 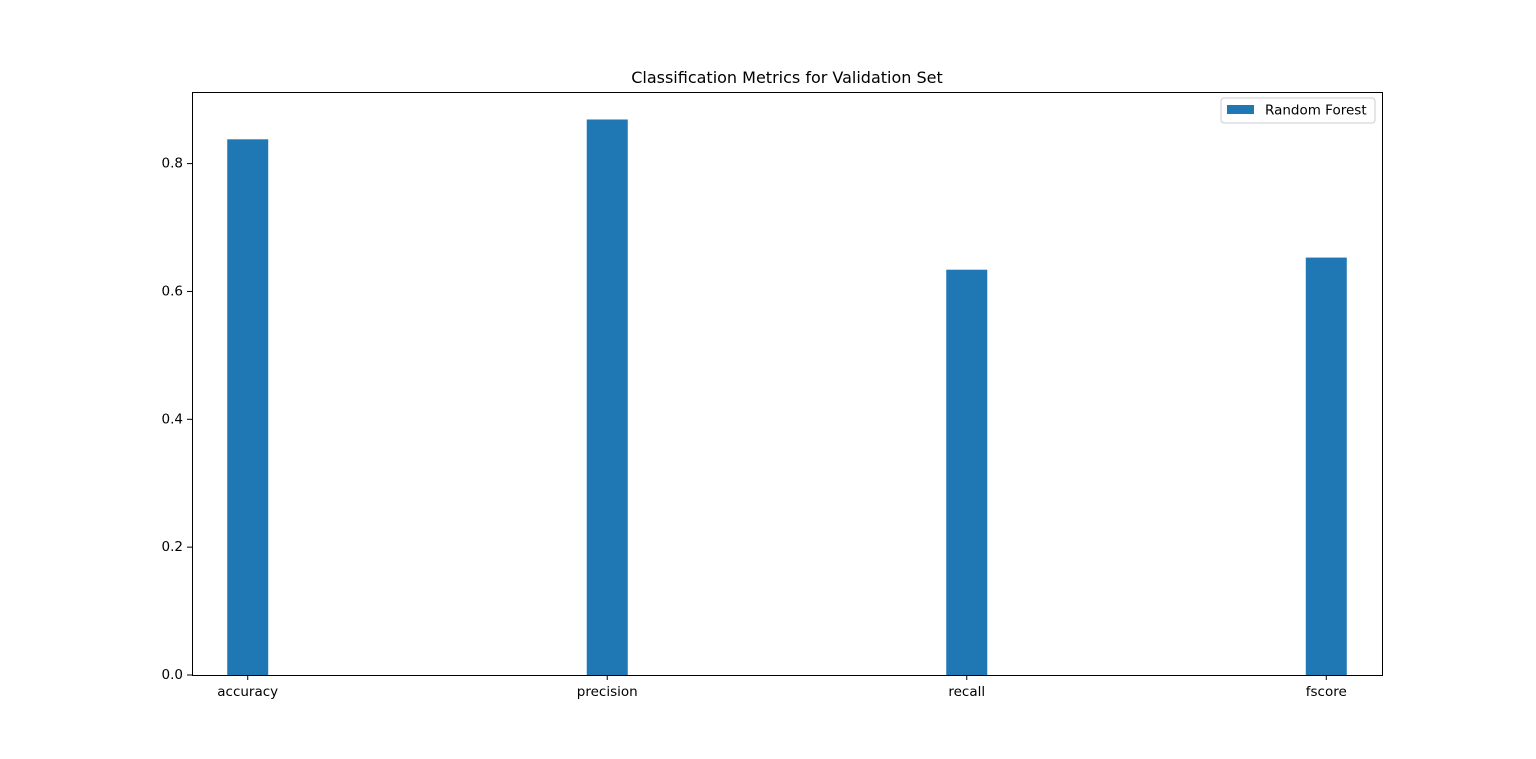 What do you see at coordinates (172, 291) in the screenshot?
I see `y-tick-label: 0.6` at bounding box center [172, 291].